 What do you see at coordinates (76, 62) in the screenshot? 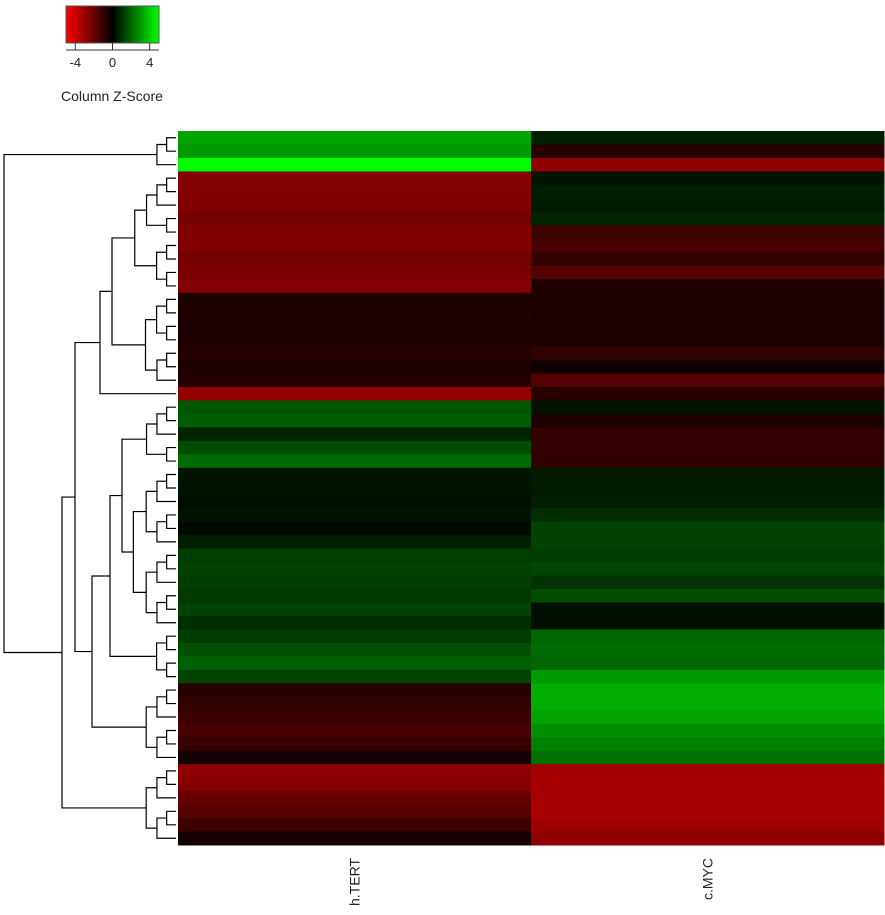
I see `color-key-tick-label: -4` at bounding box center [76, 62].